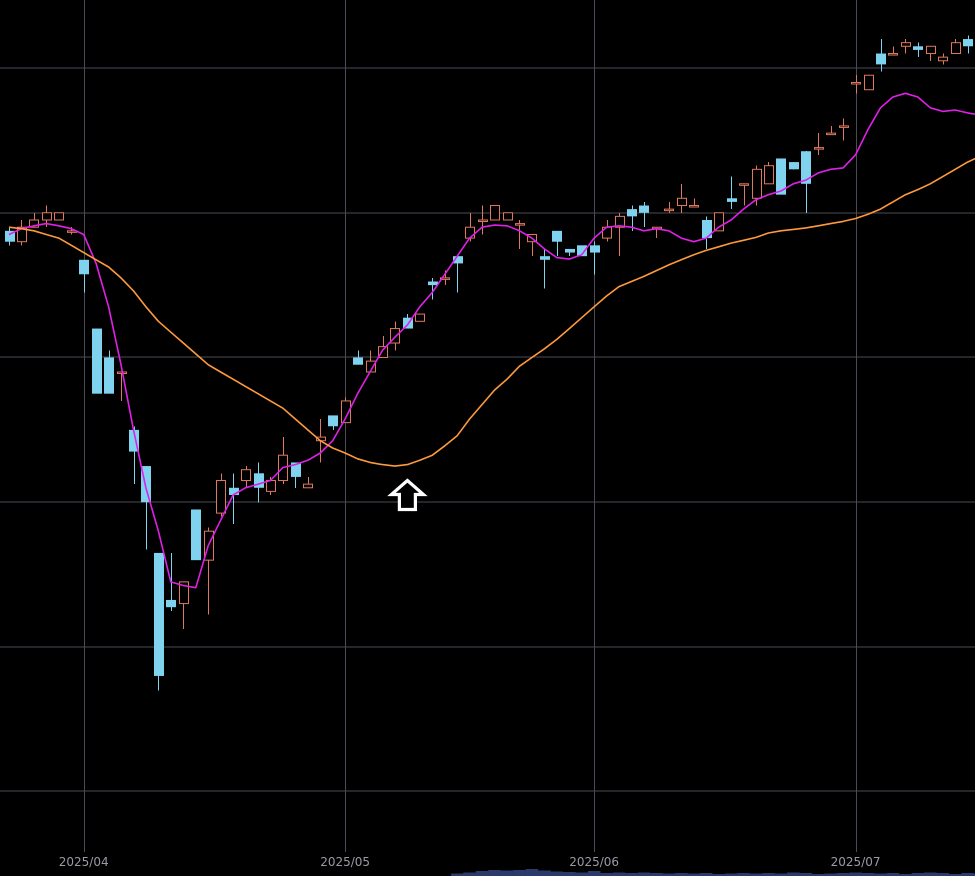 The image size is (975, 876). I want to click on volume-bars, so click(712, 872).